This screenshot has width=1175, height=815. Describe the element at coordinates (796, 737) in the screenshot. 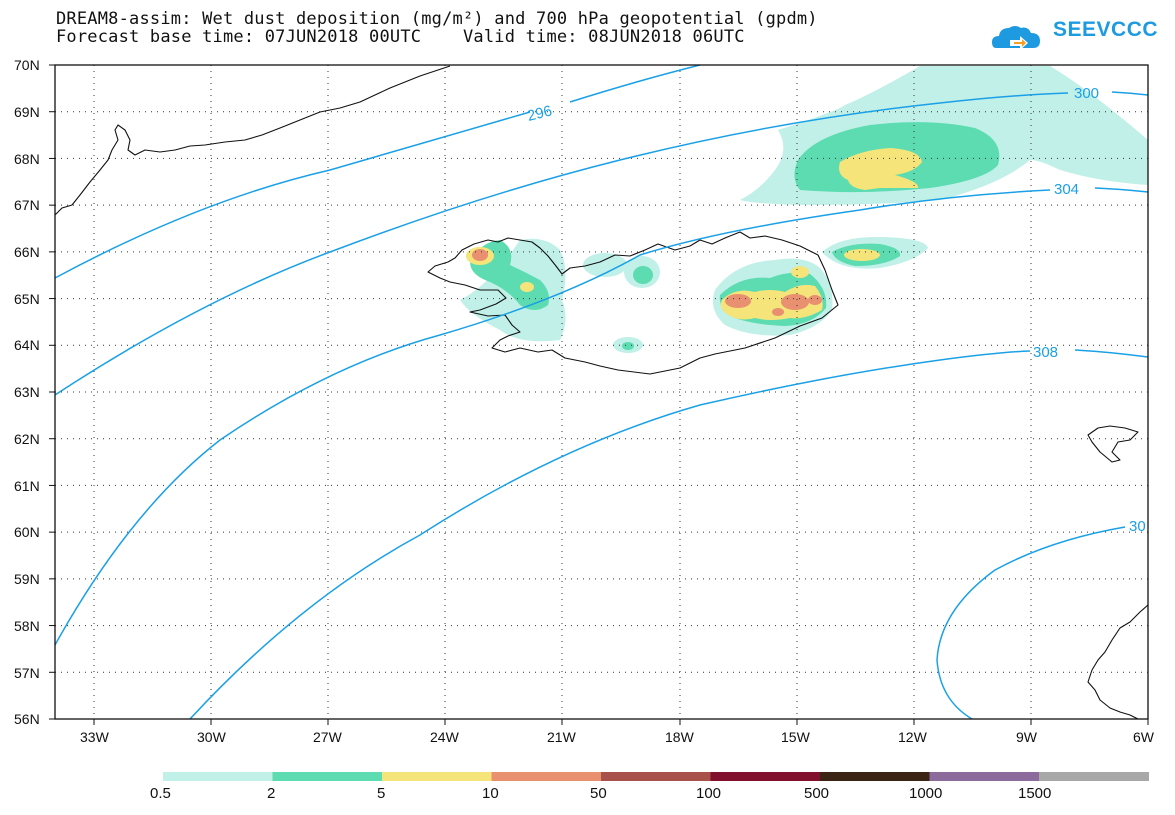

I see `lon-label: 15W` at that location.